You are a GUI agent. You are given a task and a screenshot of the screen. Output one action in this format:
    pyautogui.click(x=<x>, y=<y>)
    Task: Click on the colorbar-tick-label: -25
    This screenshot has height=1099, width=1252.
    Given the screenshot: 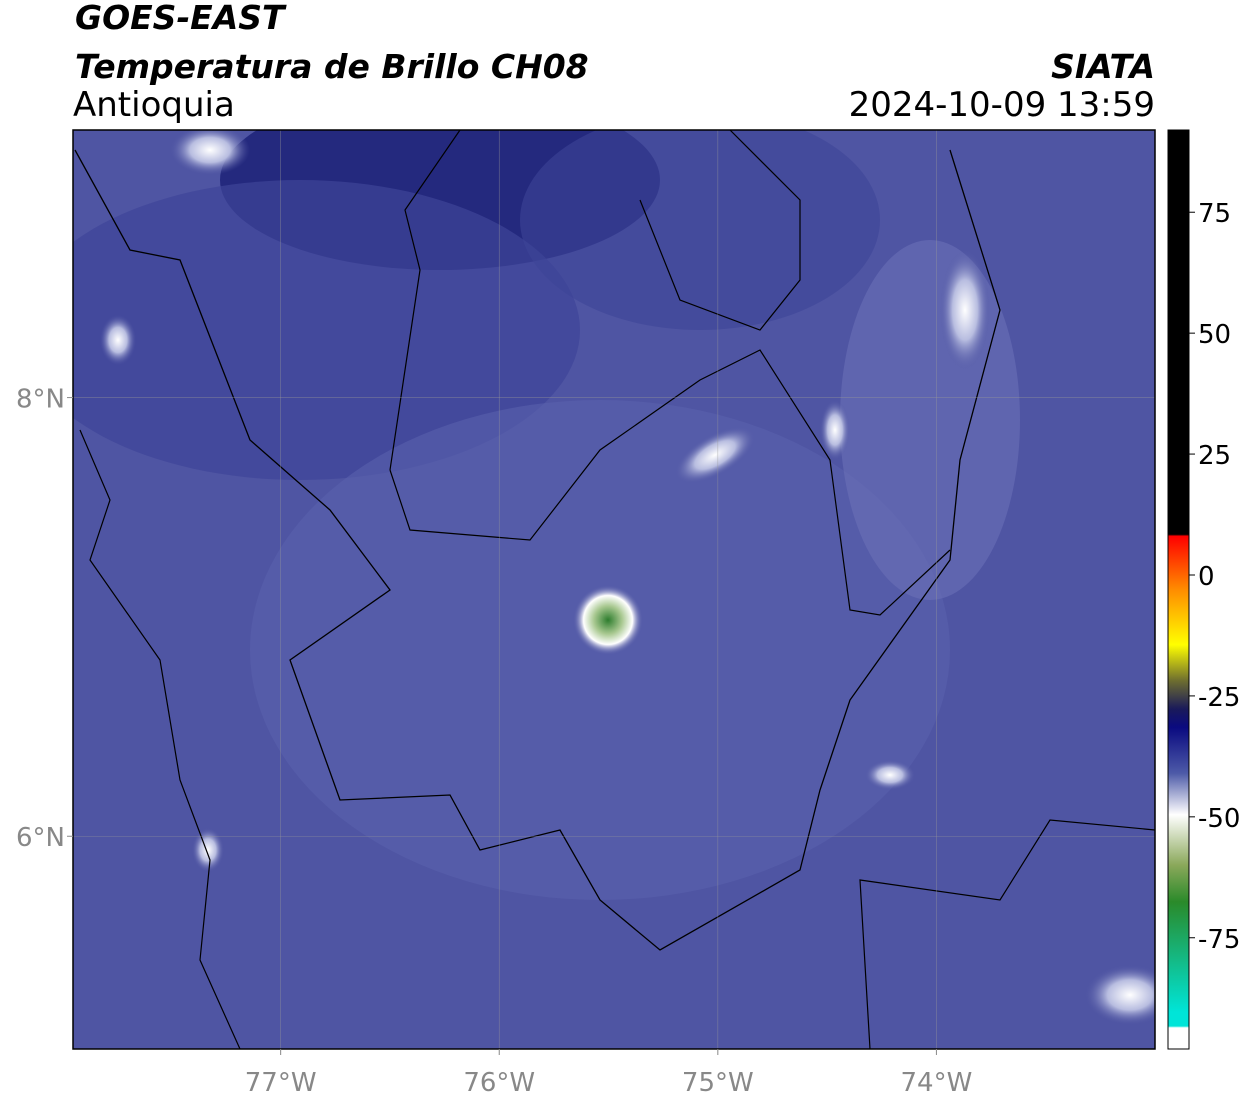 What is the action you would take?
    pyautogui.click(x=1219, y=698)
    